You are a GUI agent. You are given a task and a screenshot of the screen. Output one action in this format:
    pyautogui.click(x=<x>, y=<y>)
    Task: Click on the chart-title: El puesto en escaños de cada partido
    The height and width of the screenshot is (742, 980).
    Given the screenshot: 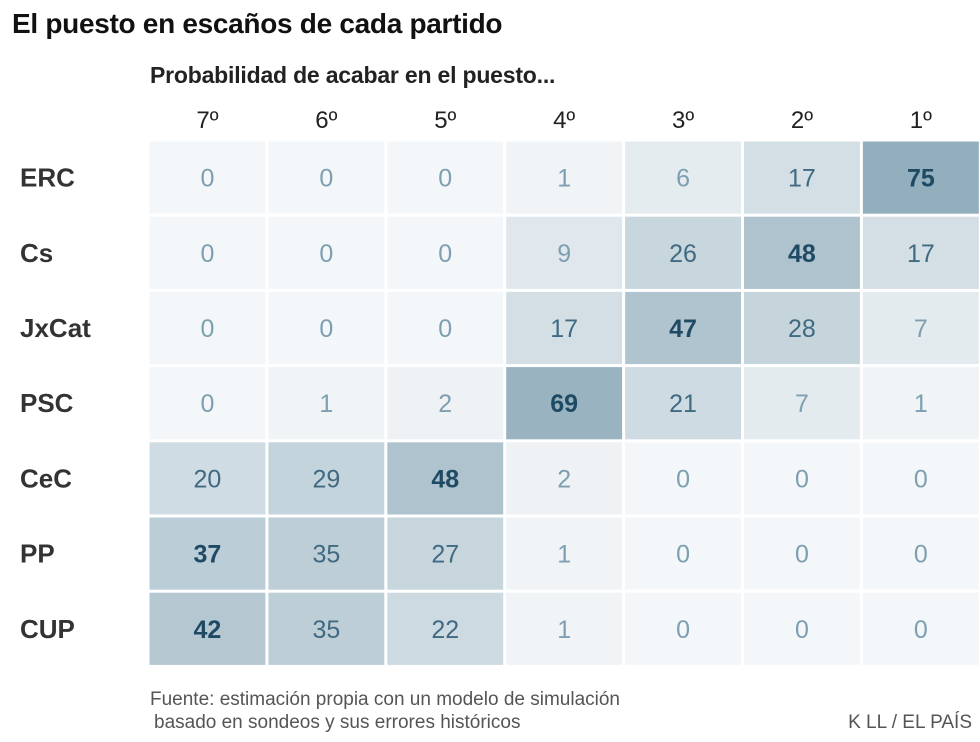 What is the action you would take?
    pyautogui.click(x=257, y=23)
    